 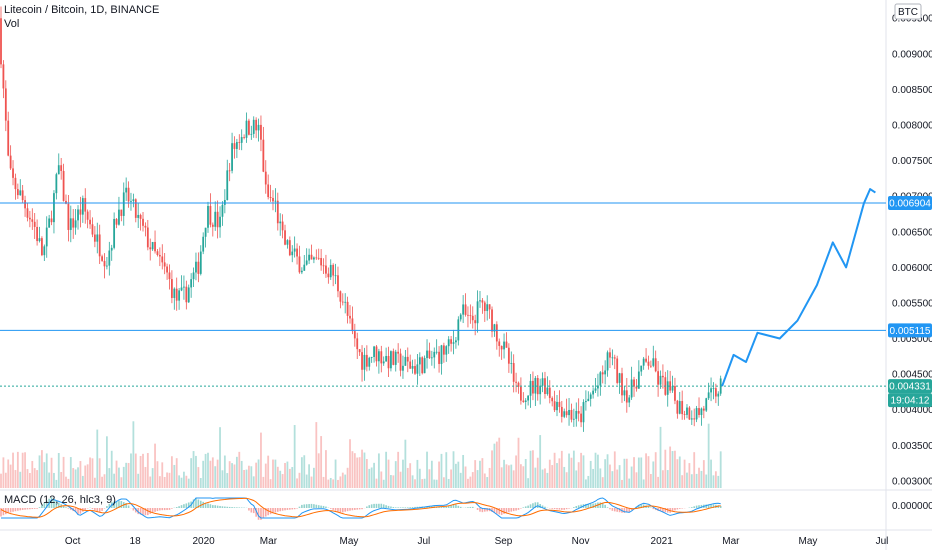 What do you see at coordinates (731, 541) in the screenshot?
I see `time-tick-label: Mar` at bounding box center [731, 541].